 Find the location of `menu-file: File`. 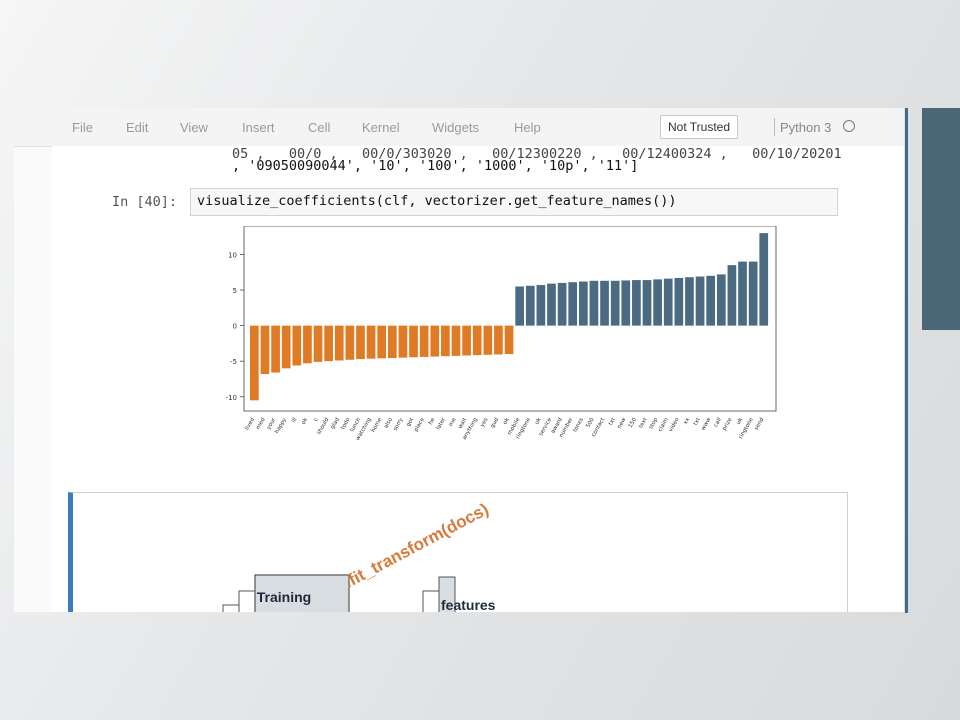

menu-file: File is located at coordinates (82, 127).